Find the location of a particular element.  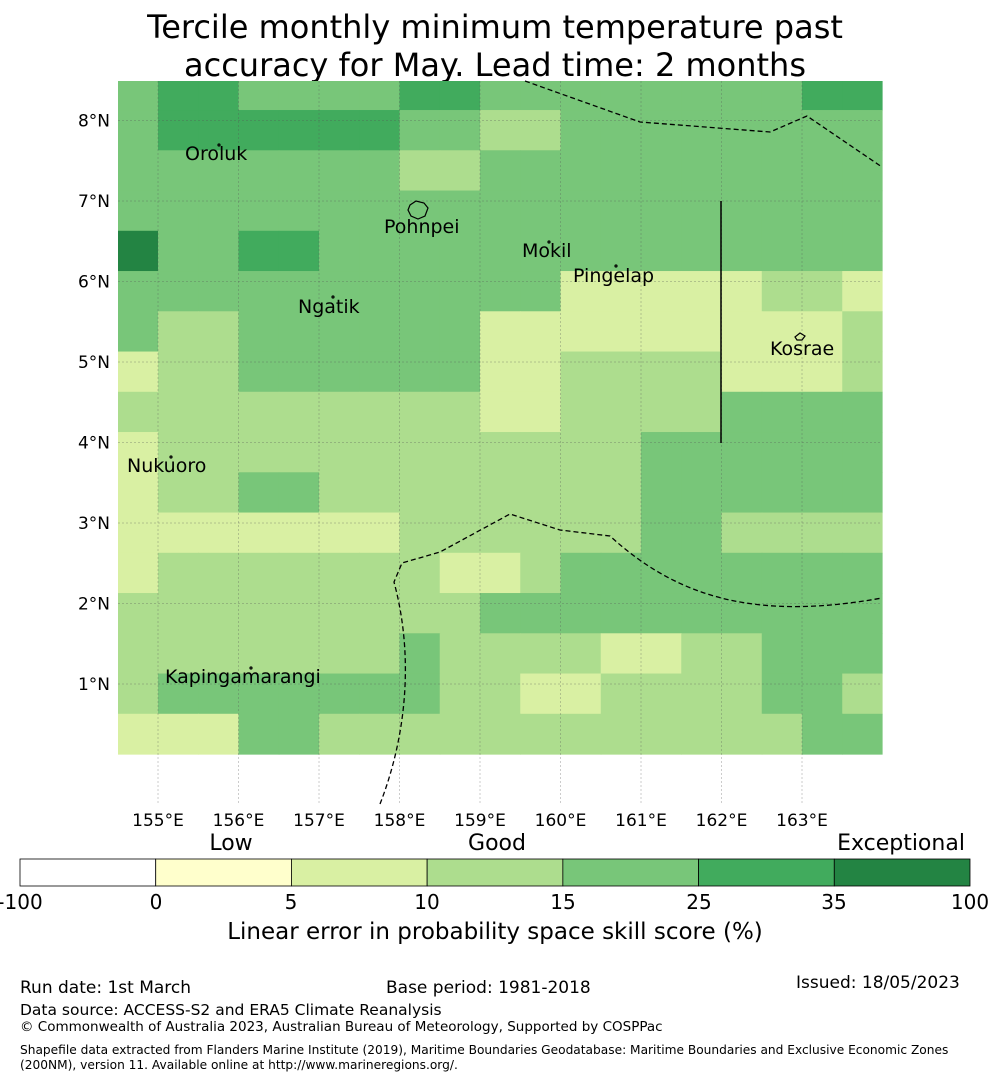

eez-boundary-south is located at coordinates (631, 659).